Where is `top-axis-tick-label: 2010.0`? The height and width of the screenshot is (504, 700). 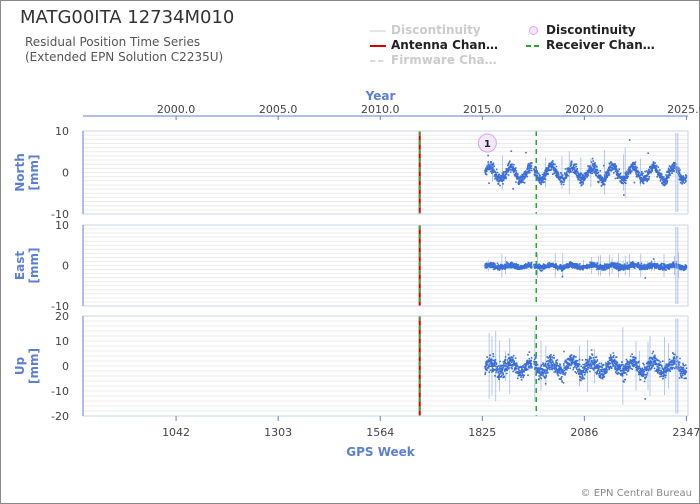 top-axis-tick-label: 2010.0 is located at coordinates (380, 109).